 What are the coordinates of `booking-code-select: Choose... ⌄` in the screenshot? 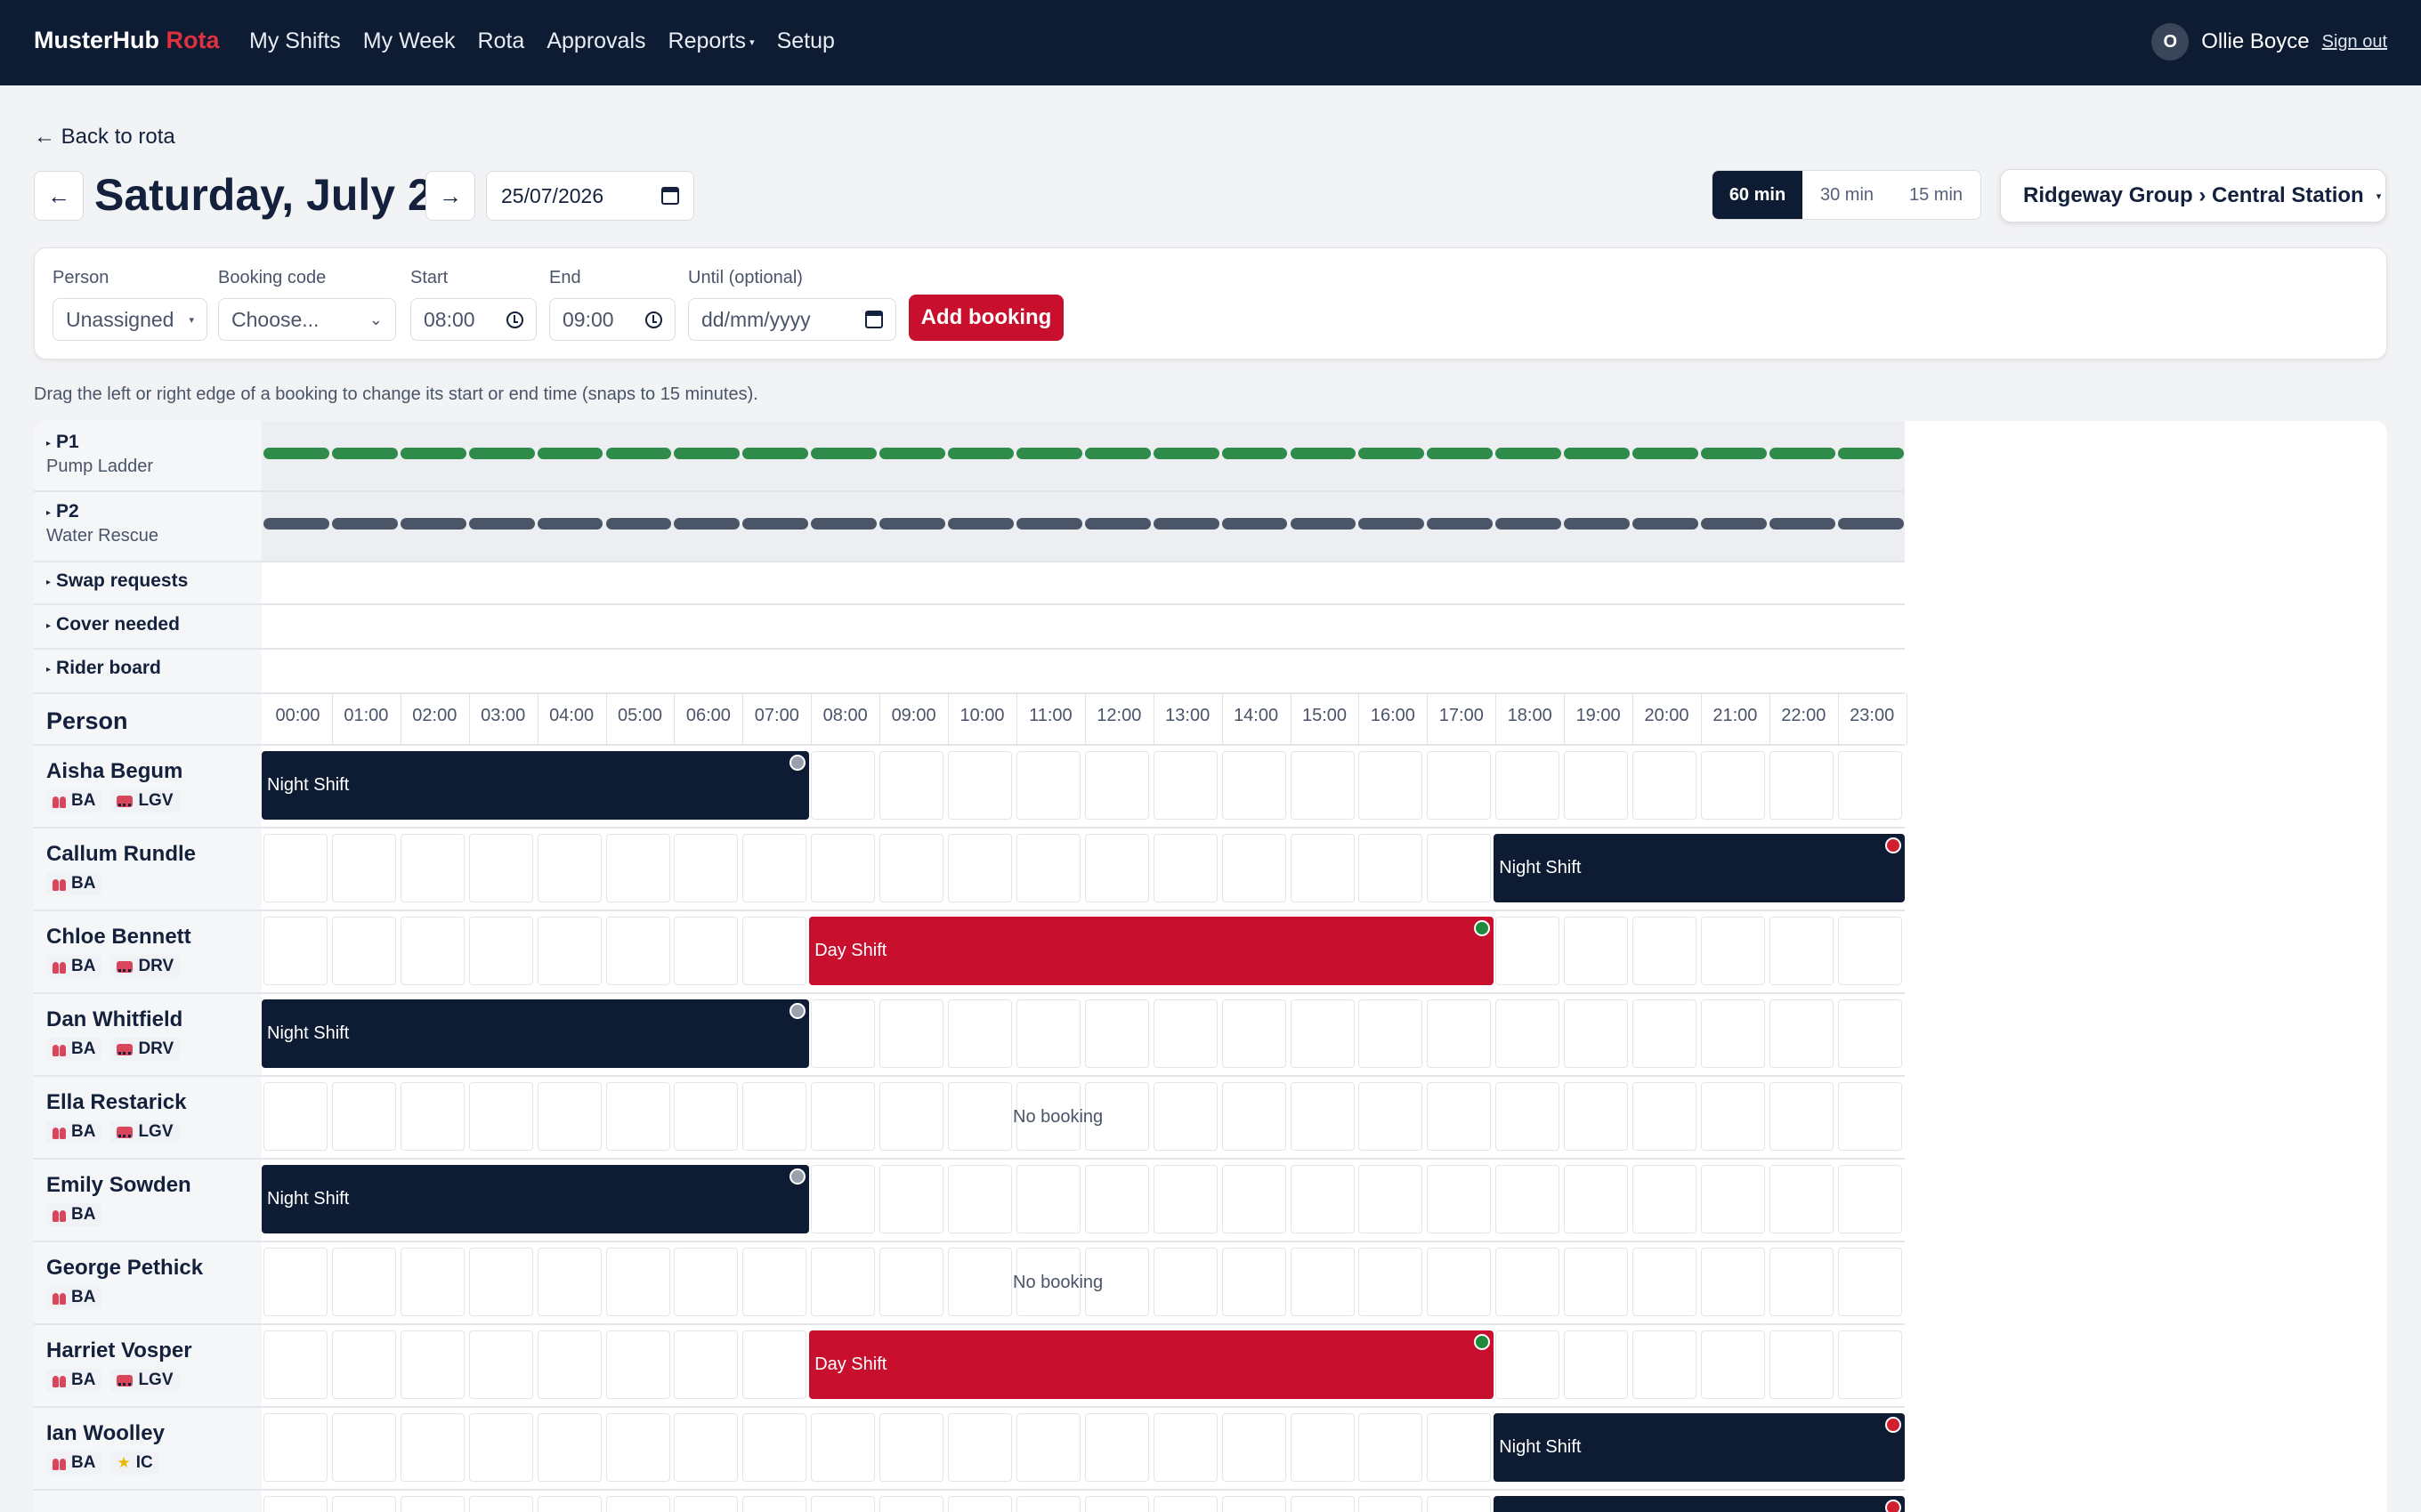 It's located at (307, 319).